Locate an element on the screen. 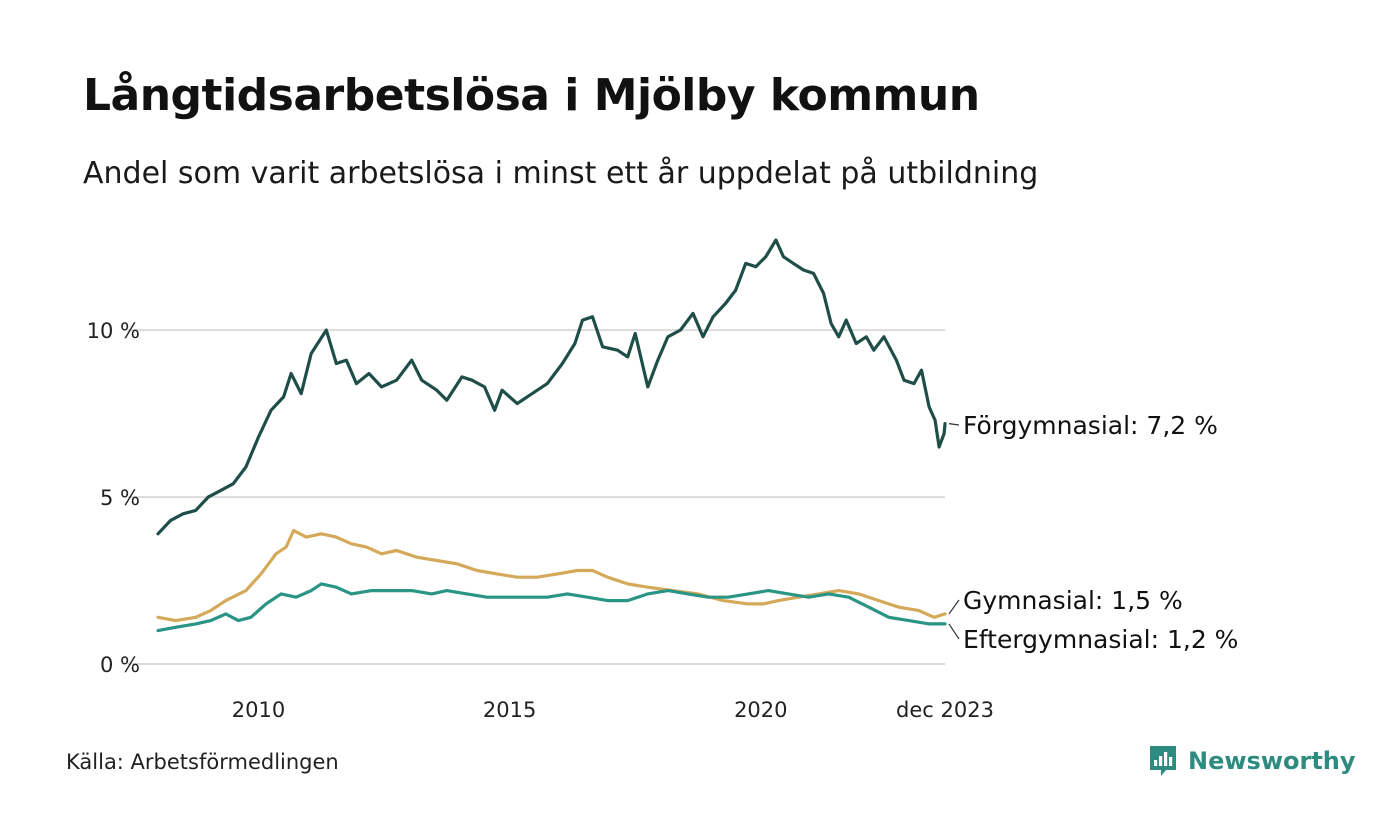 This screenshot has height=840, width=1400. brand-logo: Newsworthy is located at coordinates (1252, 761).